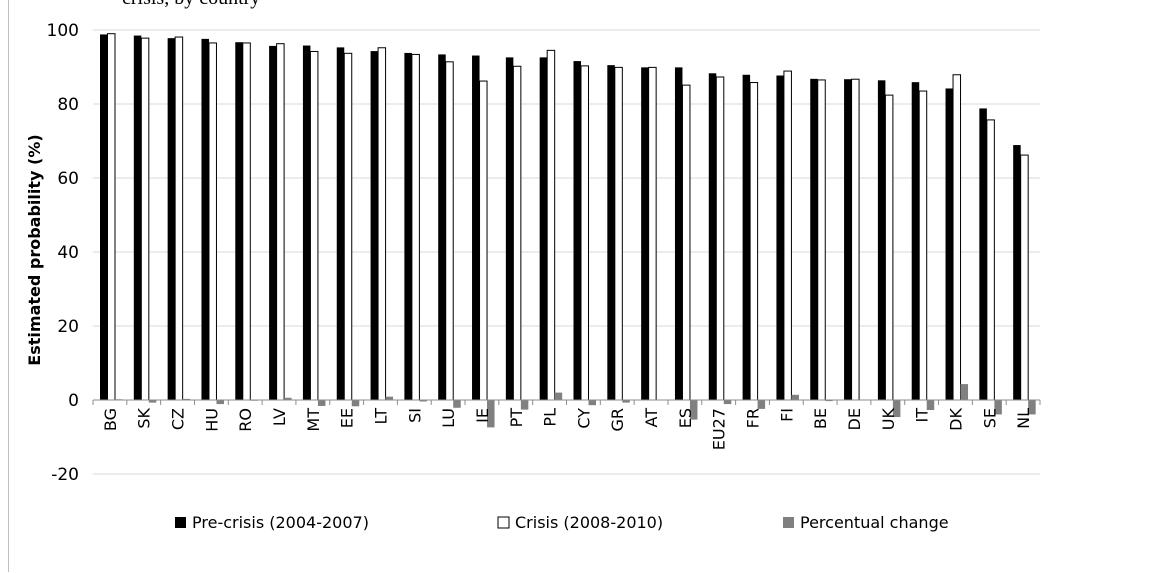 This screenshot has height=573, width=1153. I want to click on y-tick-label: 80, so click(68, 105).